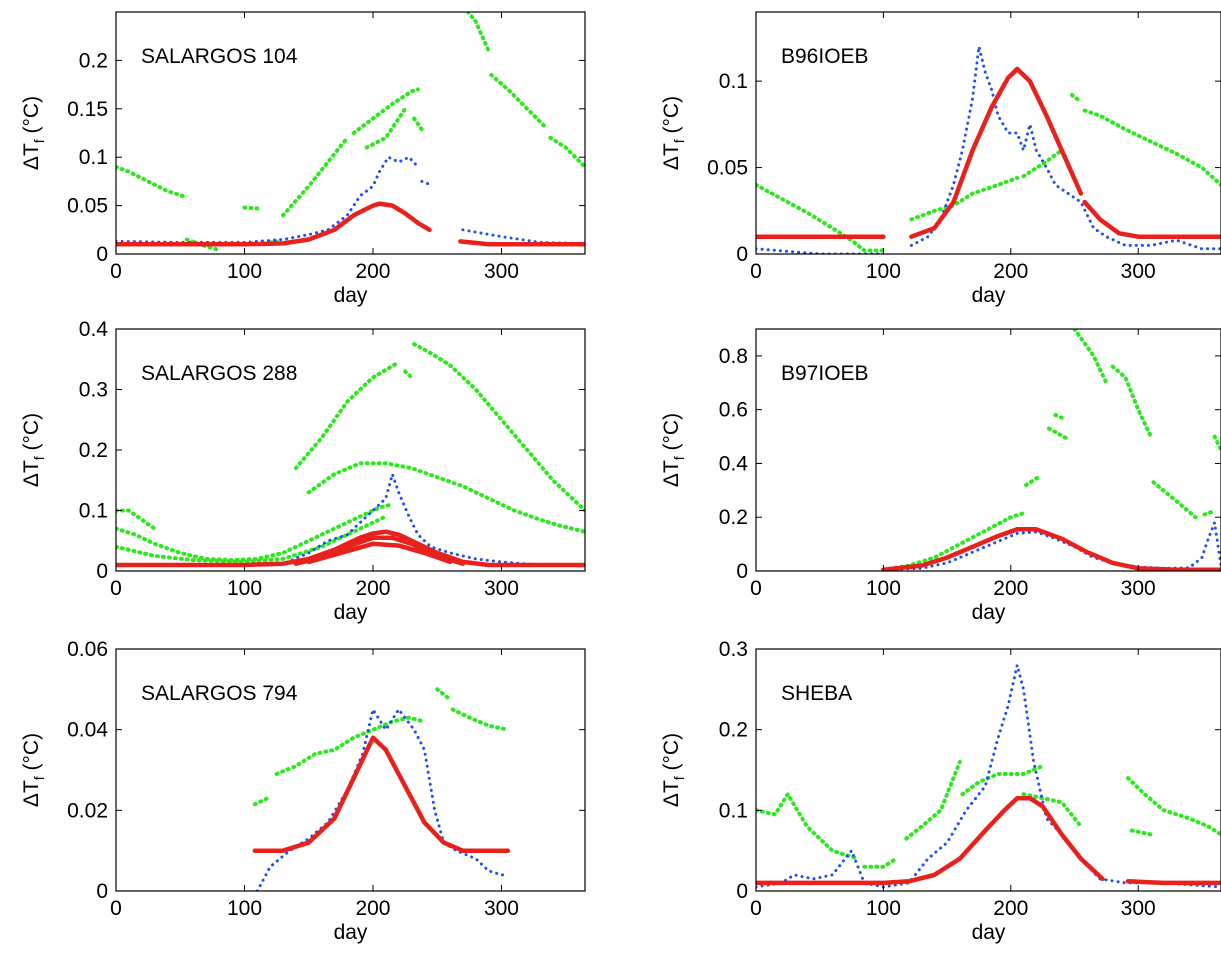 This screenshot has width=1221, height=954. I want to click on y-tick-label: 0.04, so click(87, 730).